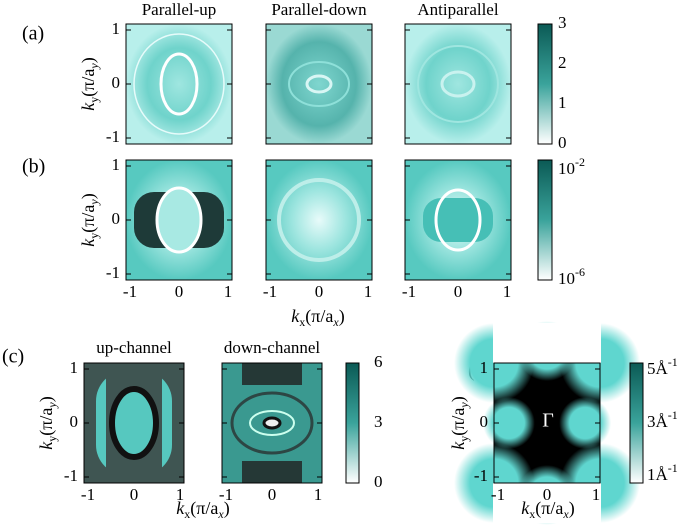 This screenshot has width=685, height=528. Describe the element at coordinates (272, 347) in the screenshot. I see `column-title: down-channel` at that location.